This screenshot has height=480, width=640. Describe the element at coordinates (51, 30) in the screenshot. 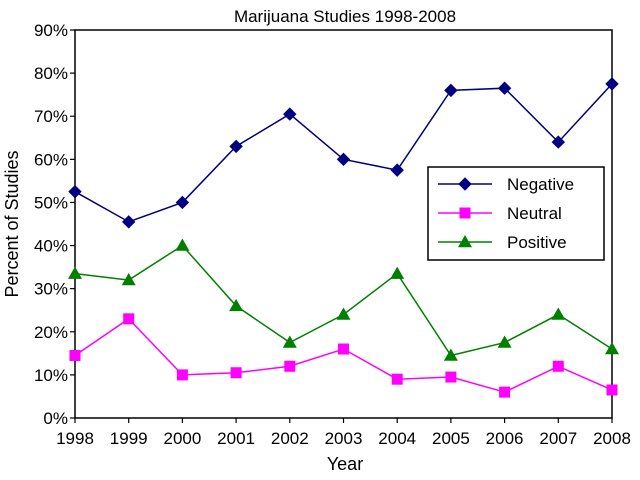

I see `y-tick-label: 90%` at that location.